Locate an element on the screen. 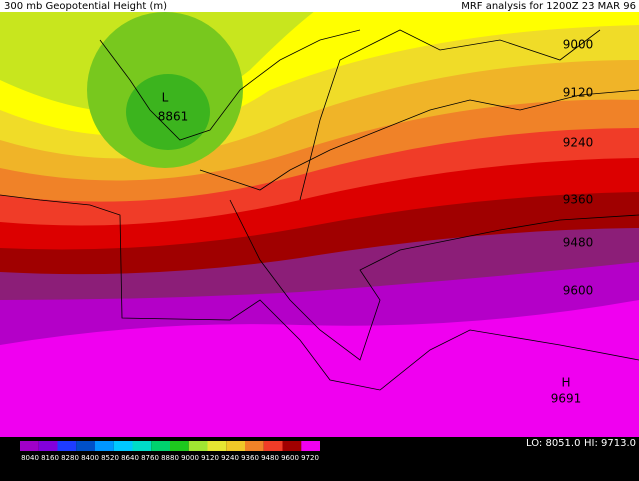  legend-label: 9000 is located at coordinates (190, 458).